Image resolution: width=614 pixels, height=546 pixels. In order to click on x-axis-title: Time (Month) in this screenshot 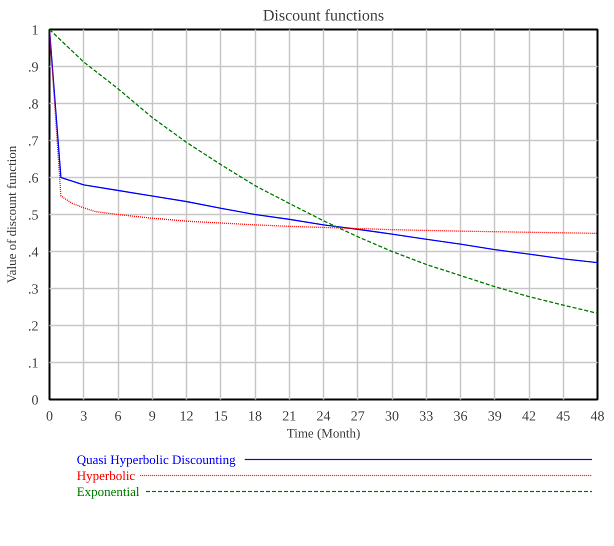, I will do `click(323, 433)`.